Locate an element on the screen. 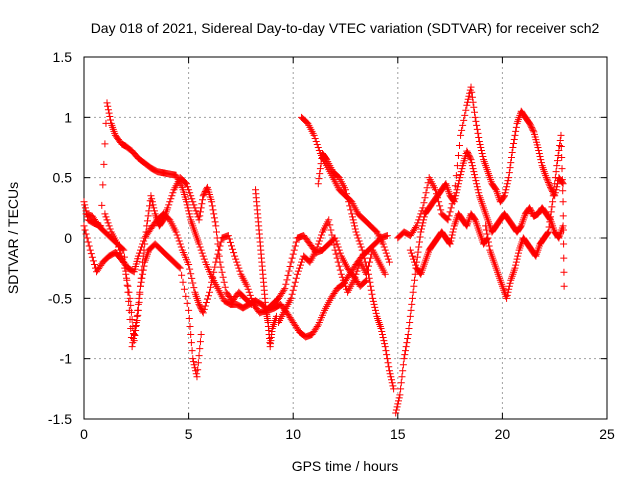 The height and width of the screenshot is (480, 640). y-tick-label: -1 is located at coordinates (66, 359).